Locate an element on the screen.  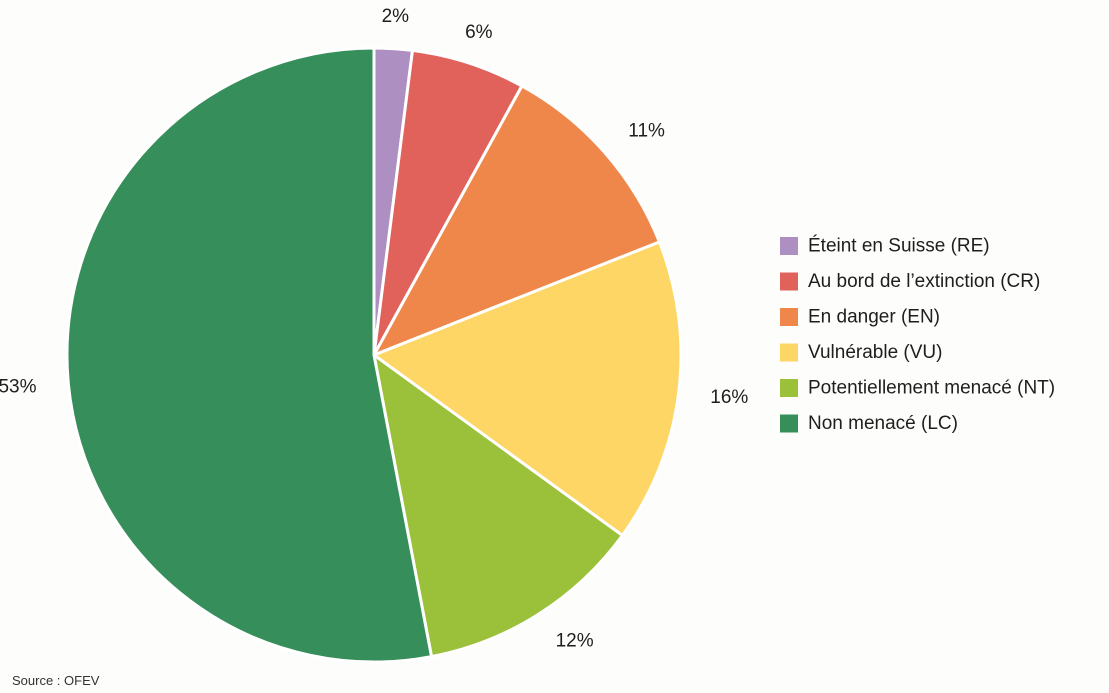
legend-swatch-au-bord-de-l-extinction-cr is located at coordinates (789, 282).